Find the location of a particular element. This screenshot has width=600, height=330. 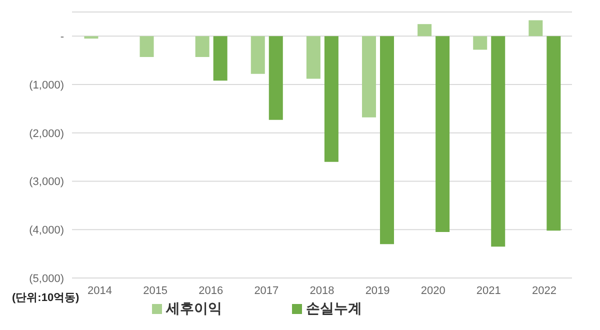

x-tick-label: 2017 is located at coordinates (266, 290).